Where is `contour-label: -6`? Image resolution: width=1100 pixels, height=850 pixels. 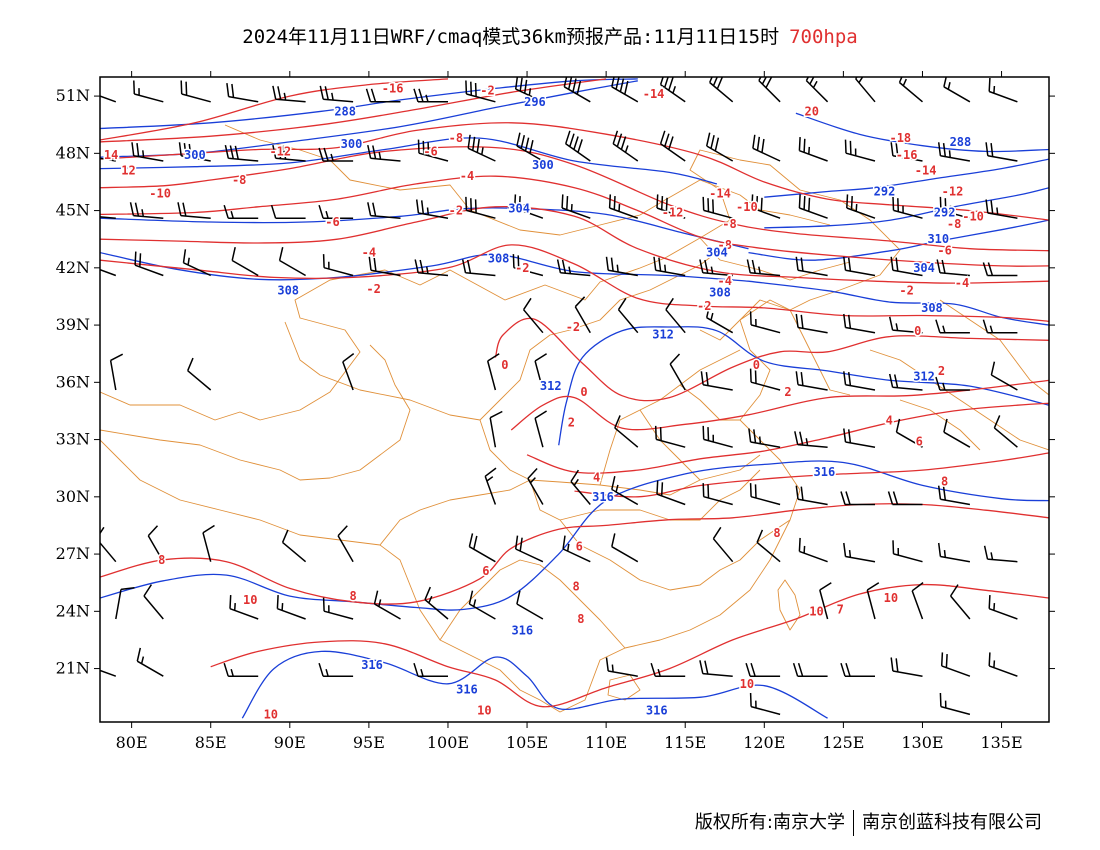 contour-label: -6 is located at coordinates (944, 251).